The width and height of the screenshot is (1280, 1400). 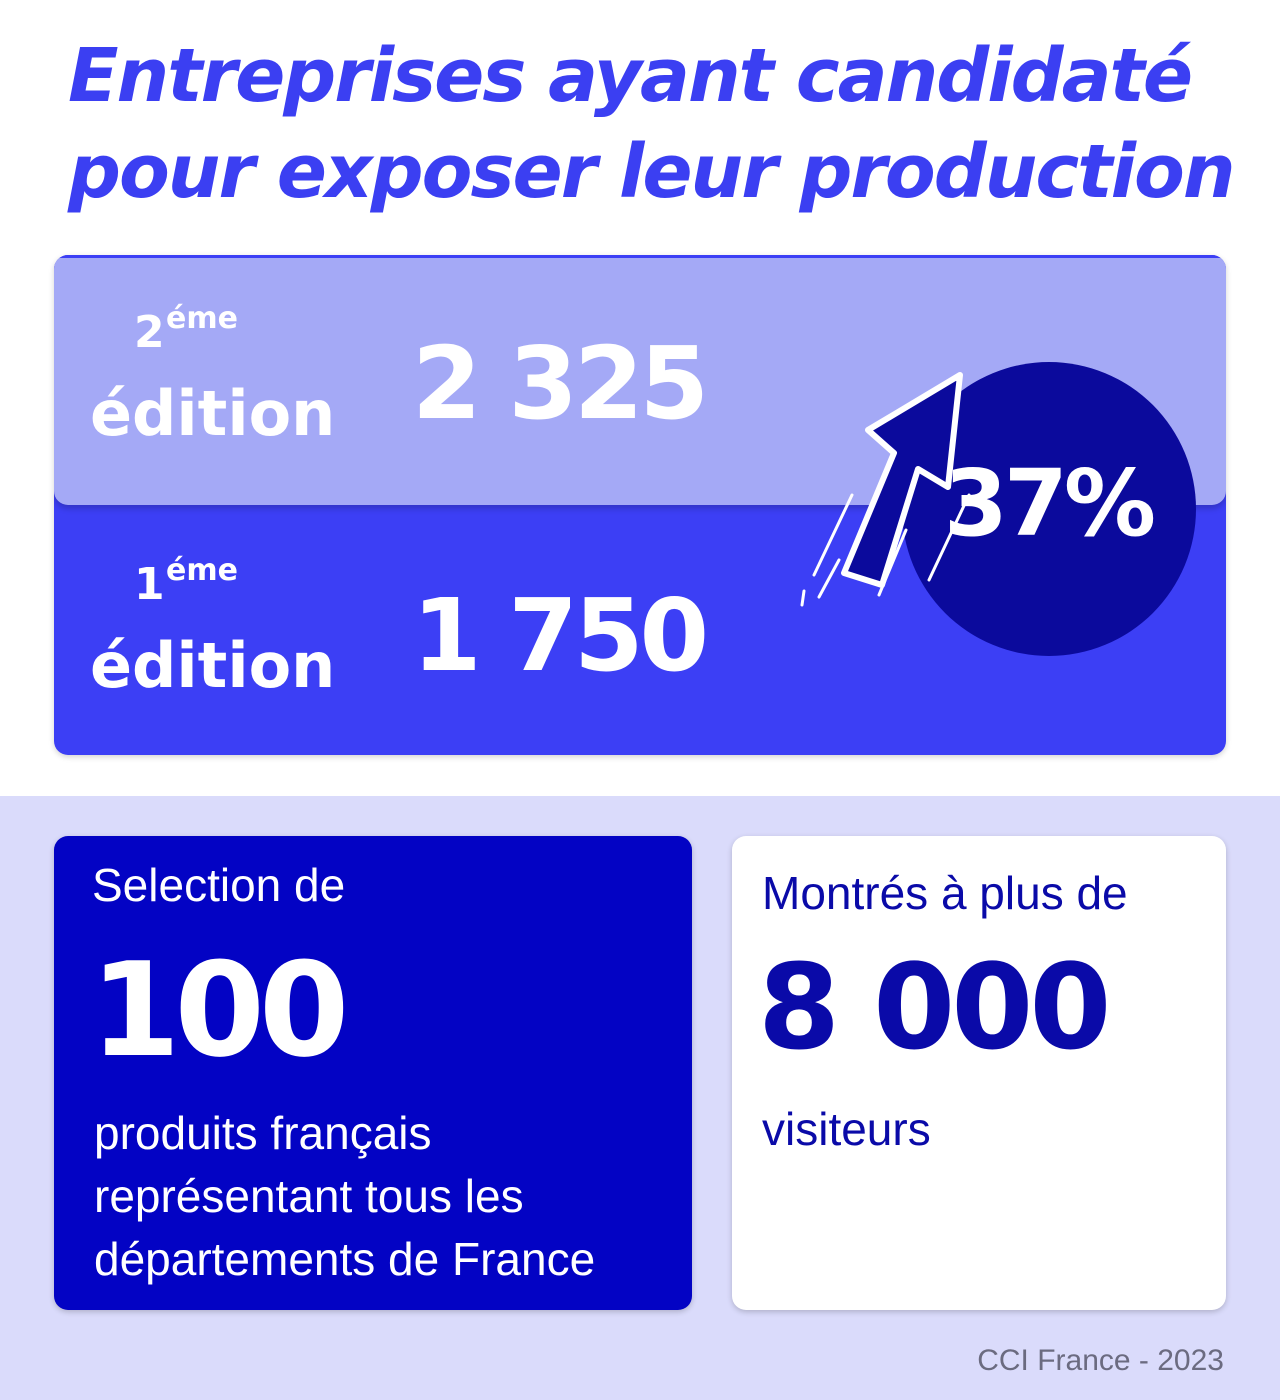 I want to click on visitors-number: 8 000, so click(x=934, y=1007).